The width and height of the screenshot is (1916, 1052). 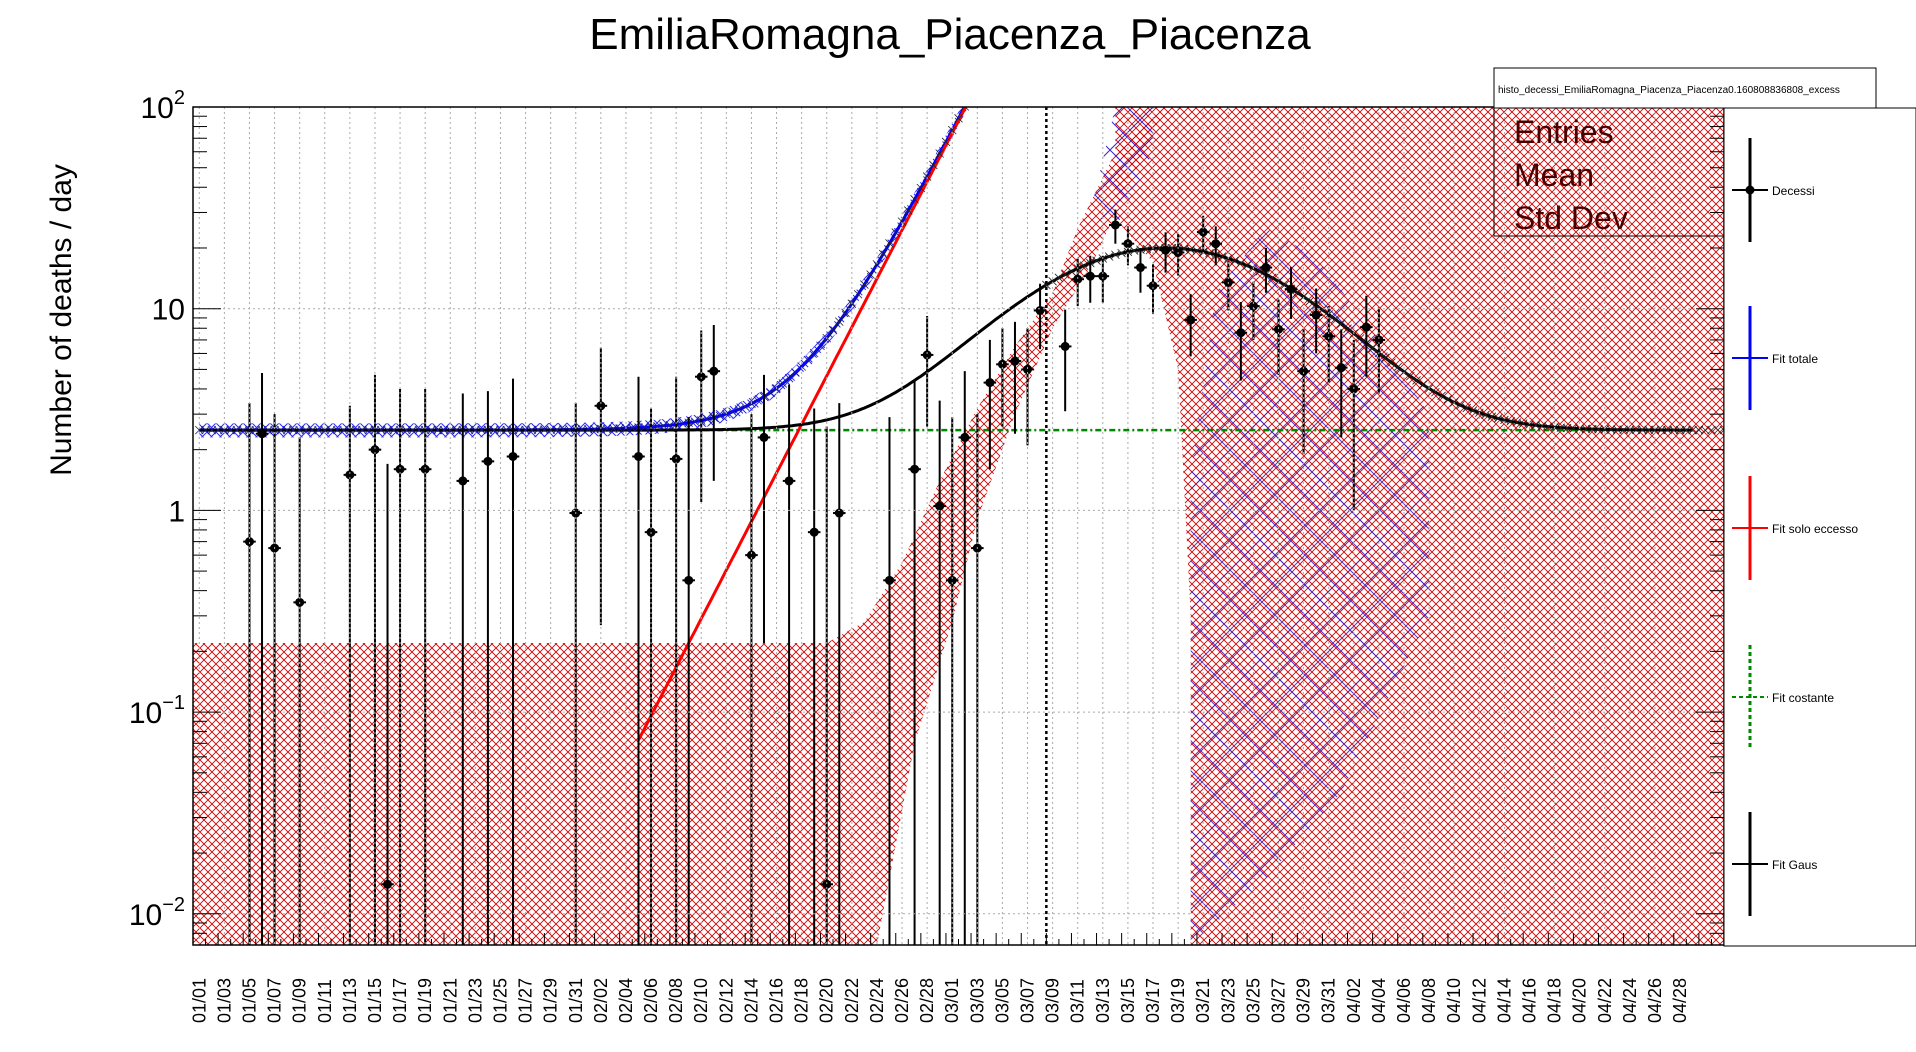 What do you see at coordinates (902, 1000) in the screenshot?
I see `x-tick-label: 02/26` at bounding box center [902, 1000].